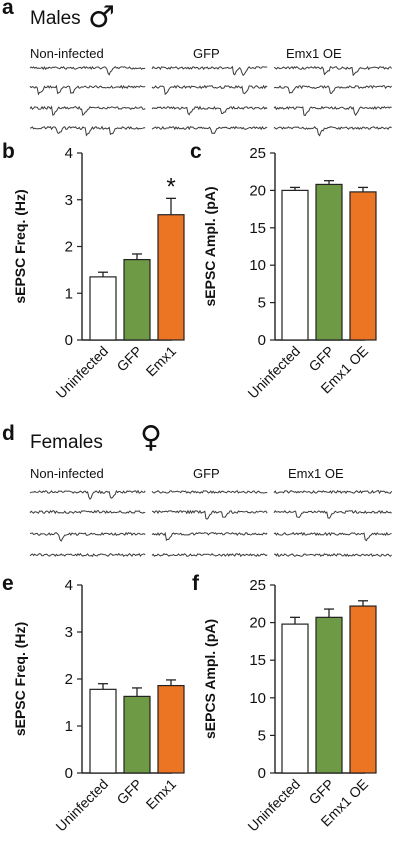  I want to click on panel-letter-b: b, so click(8, 151).